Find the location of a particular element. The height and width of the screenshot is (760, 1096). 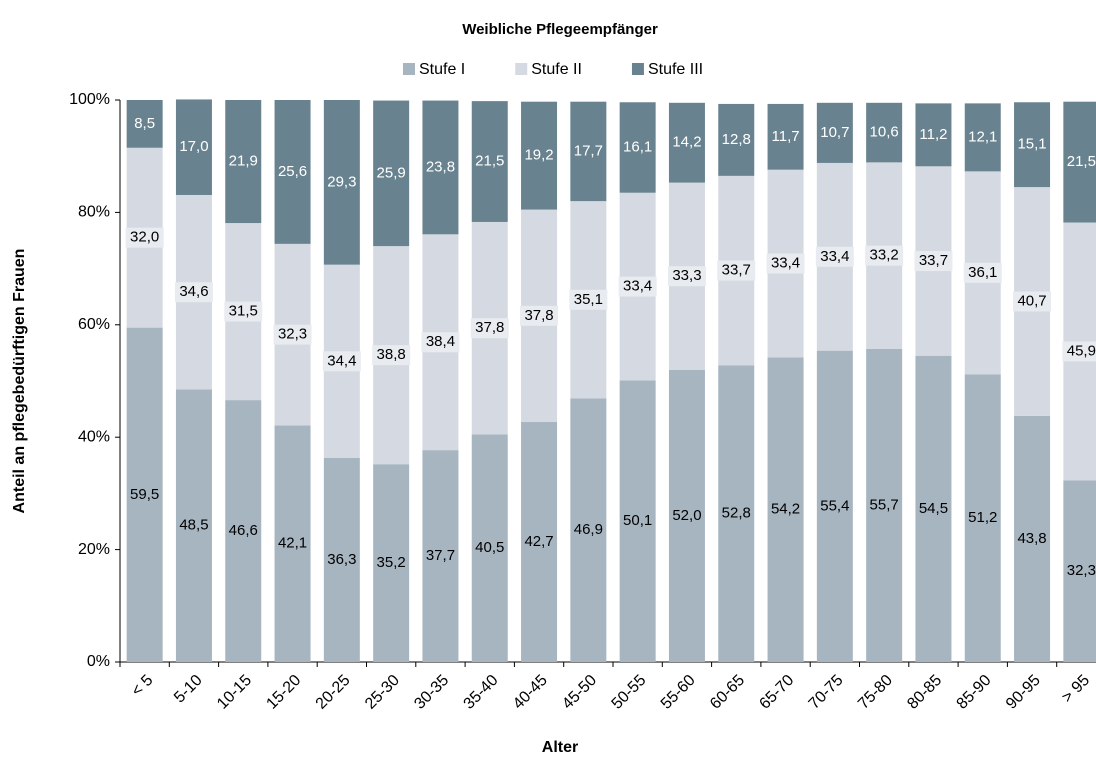

data-label: 36,3 is located at coordinates (341, 559).